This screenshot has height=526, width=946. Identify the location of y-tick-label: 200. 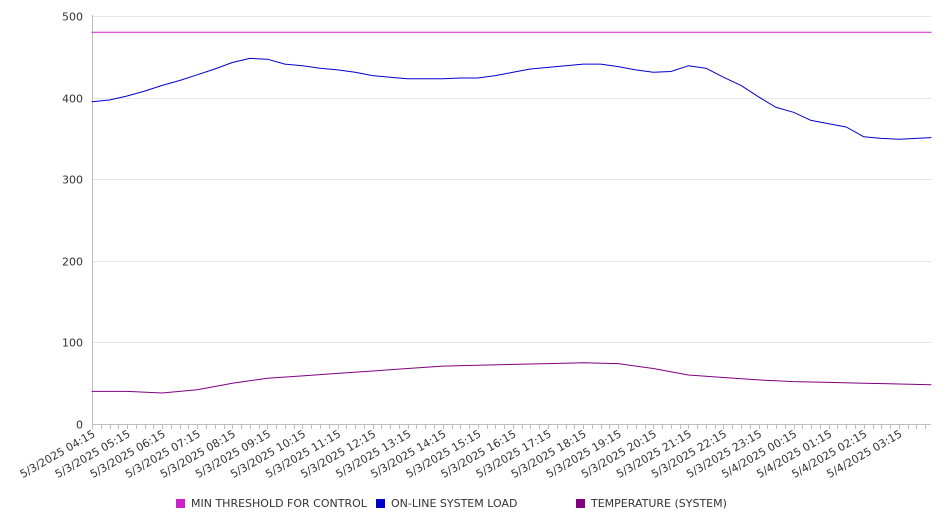
(72, 262).